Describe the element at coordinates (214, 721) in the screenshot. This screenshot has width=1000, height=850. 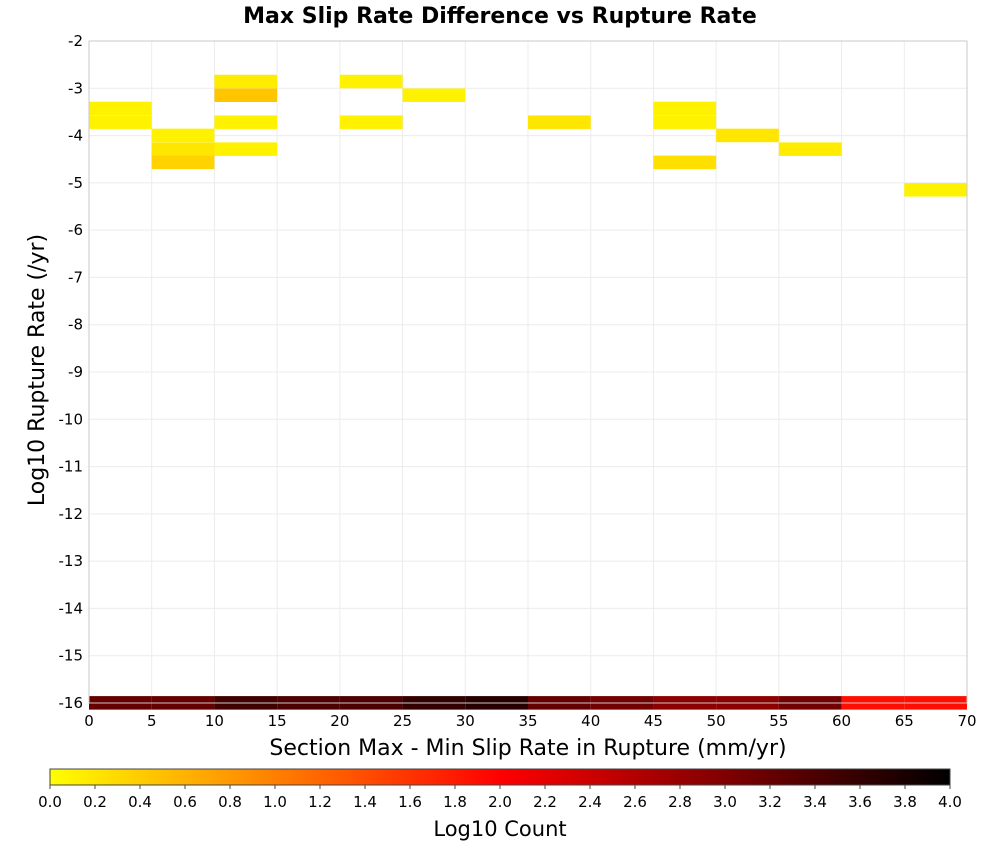
I see `x-tick-label: 10` at that location.